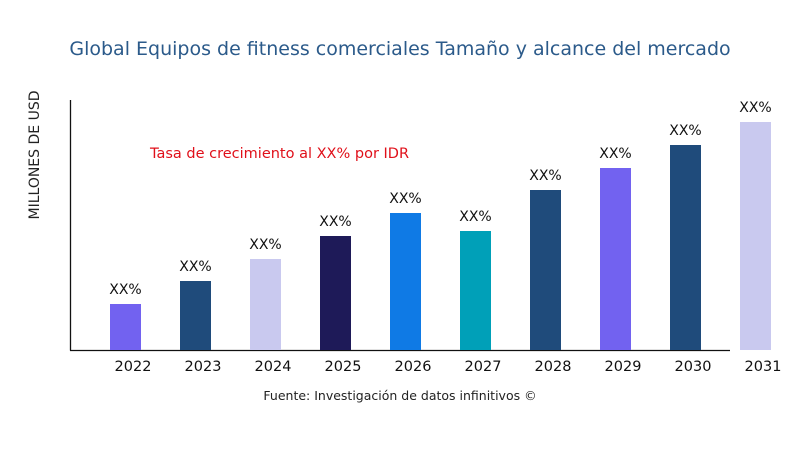  Describe the element at coordinates (335, 293) in the screenshot. I see `bar-2025` at that location.